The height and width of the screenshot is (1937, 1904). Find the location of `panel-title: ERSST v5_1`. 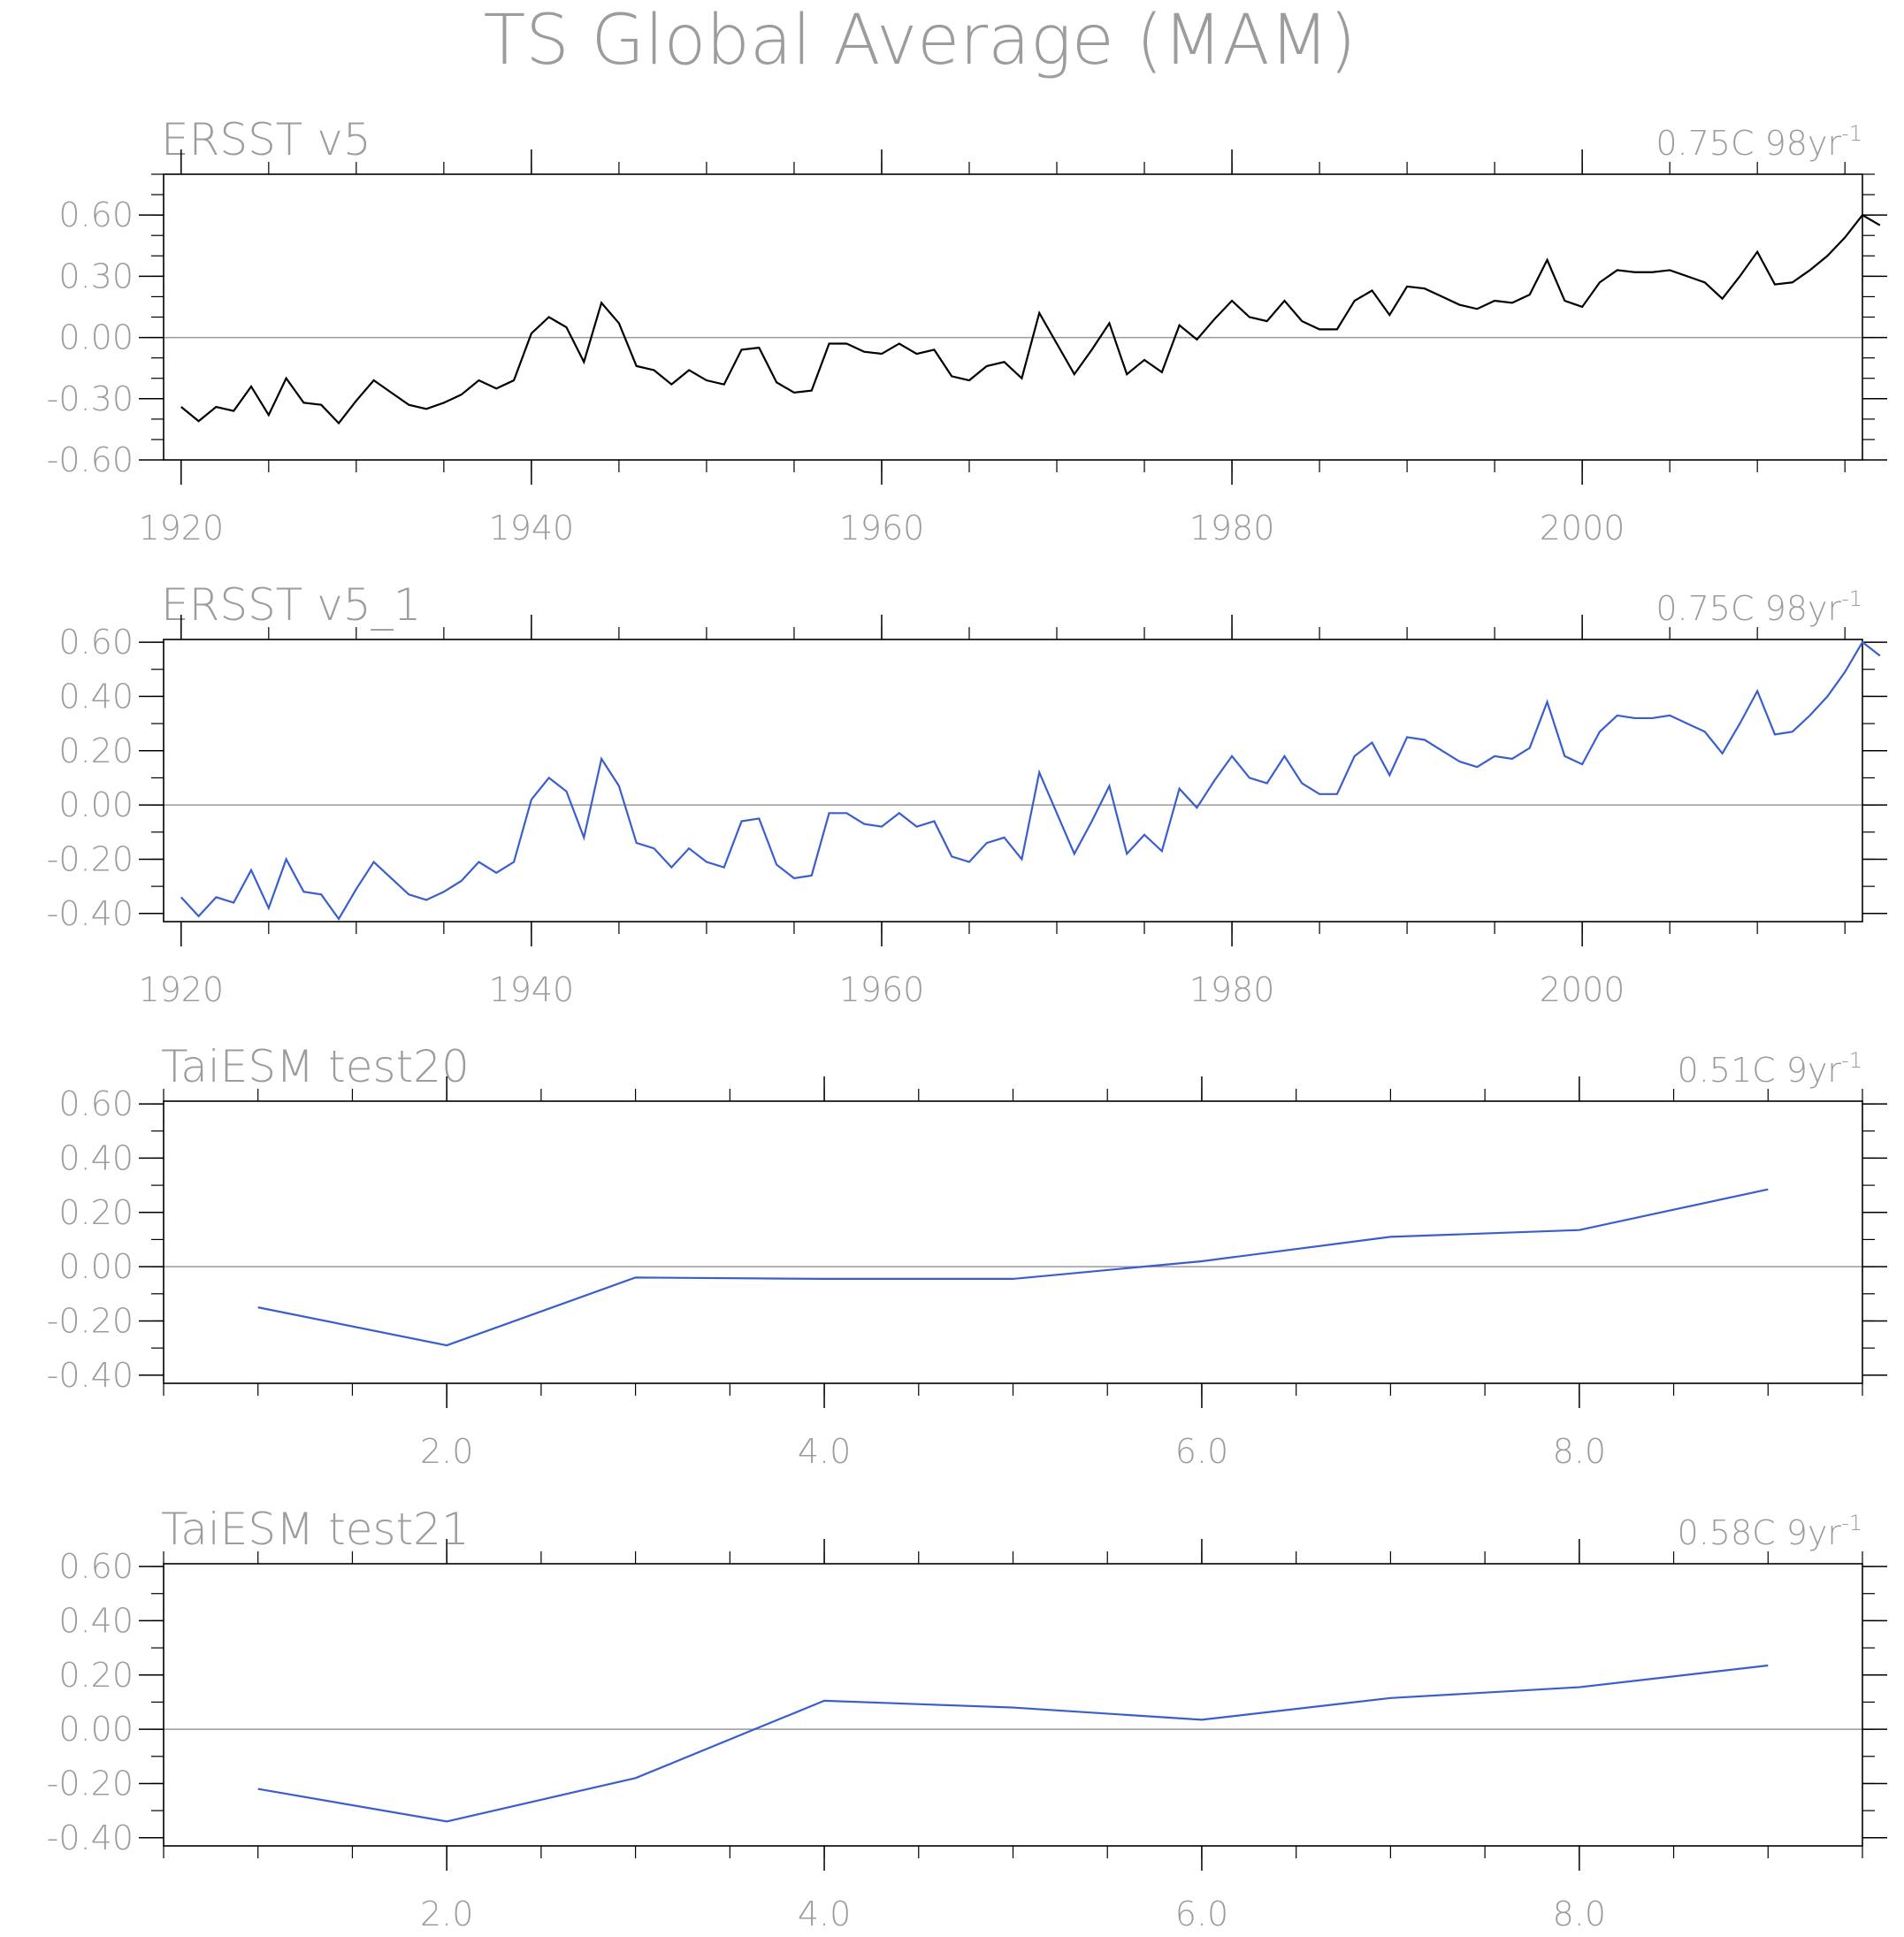

panel-title: ERSST v5_1 is located at coordinates (291, 605).